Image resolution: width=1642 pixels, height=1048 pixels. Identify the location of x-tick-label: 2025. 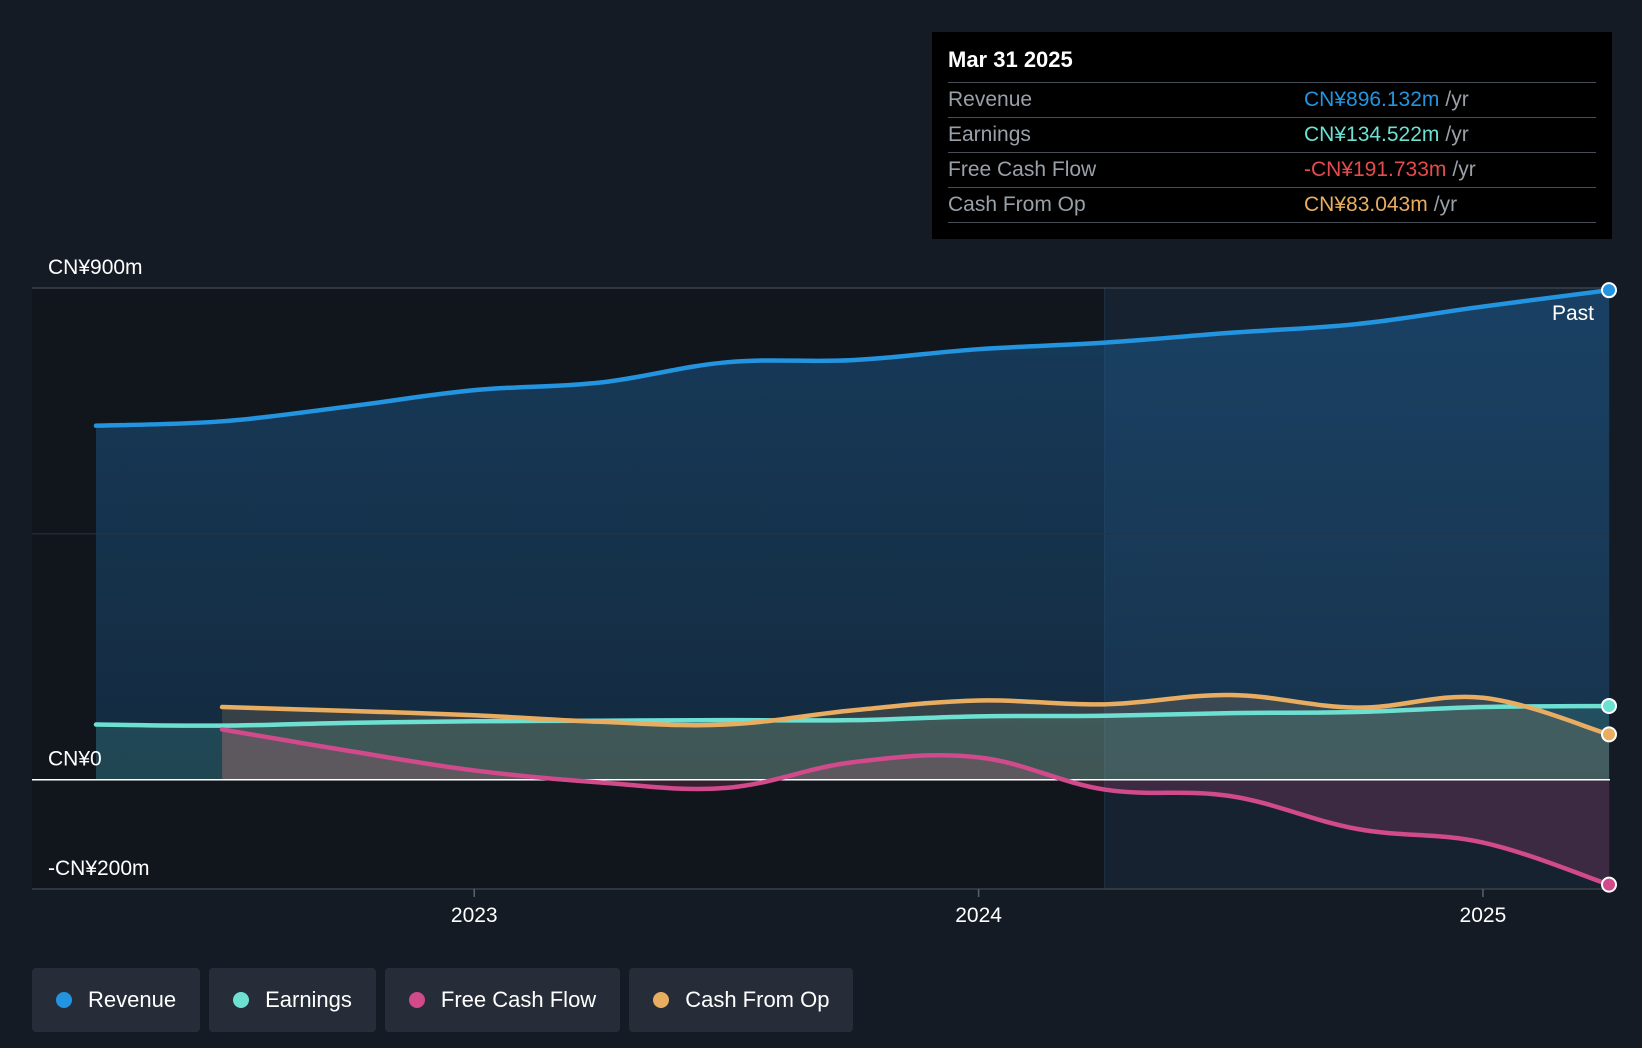
(1483, 915).